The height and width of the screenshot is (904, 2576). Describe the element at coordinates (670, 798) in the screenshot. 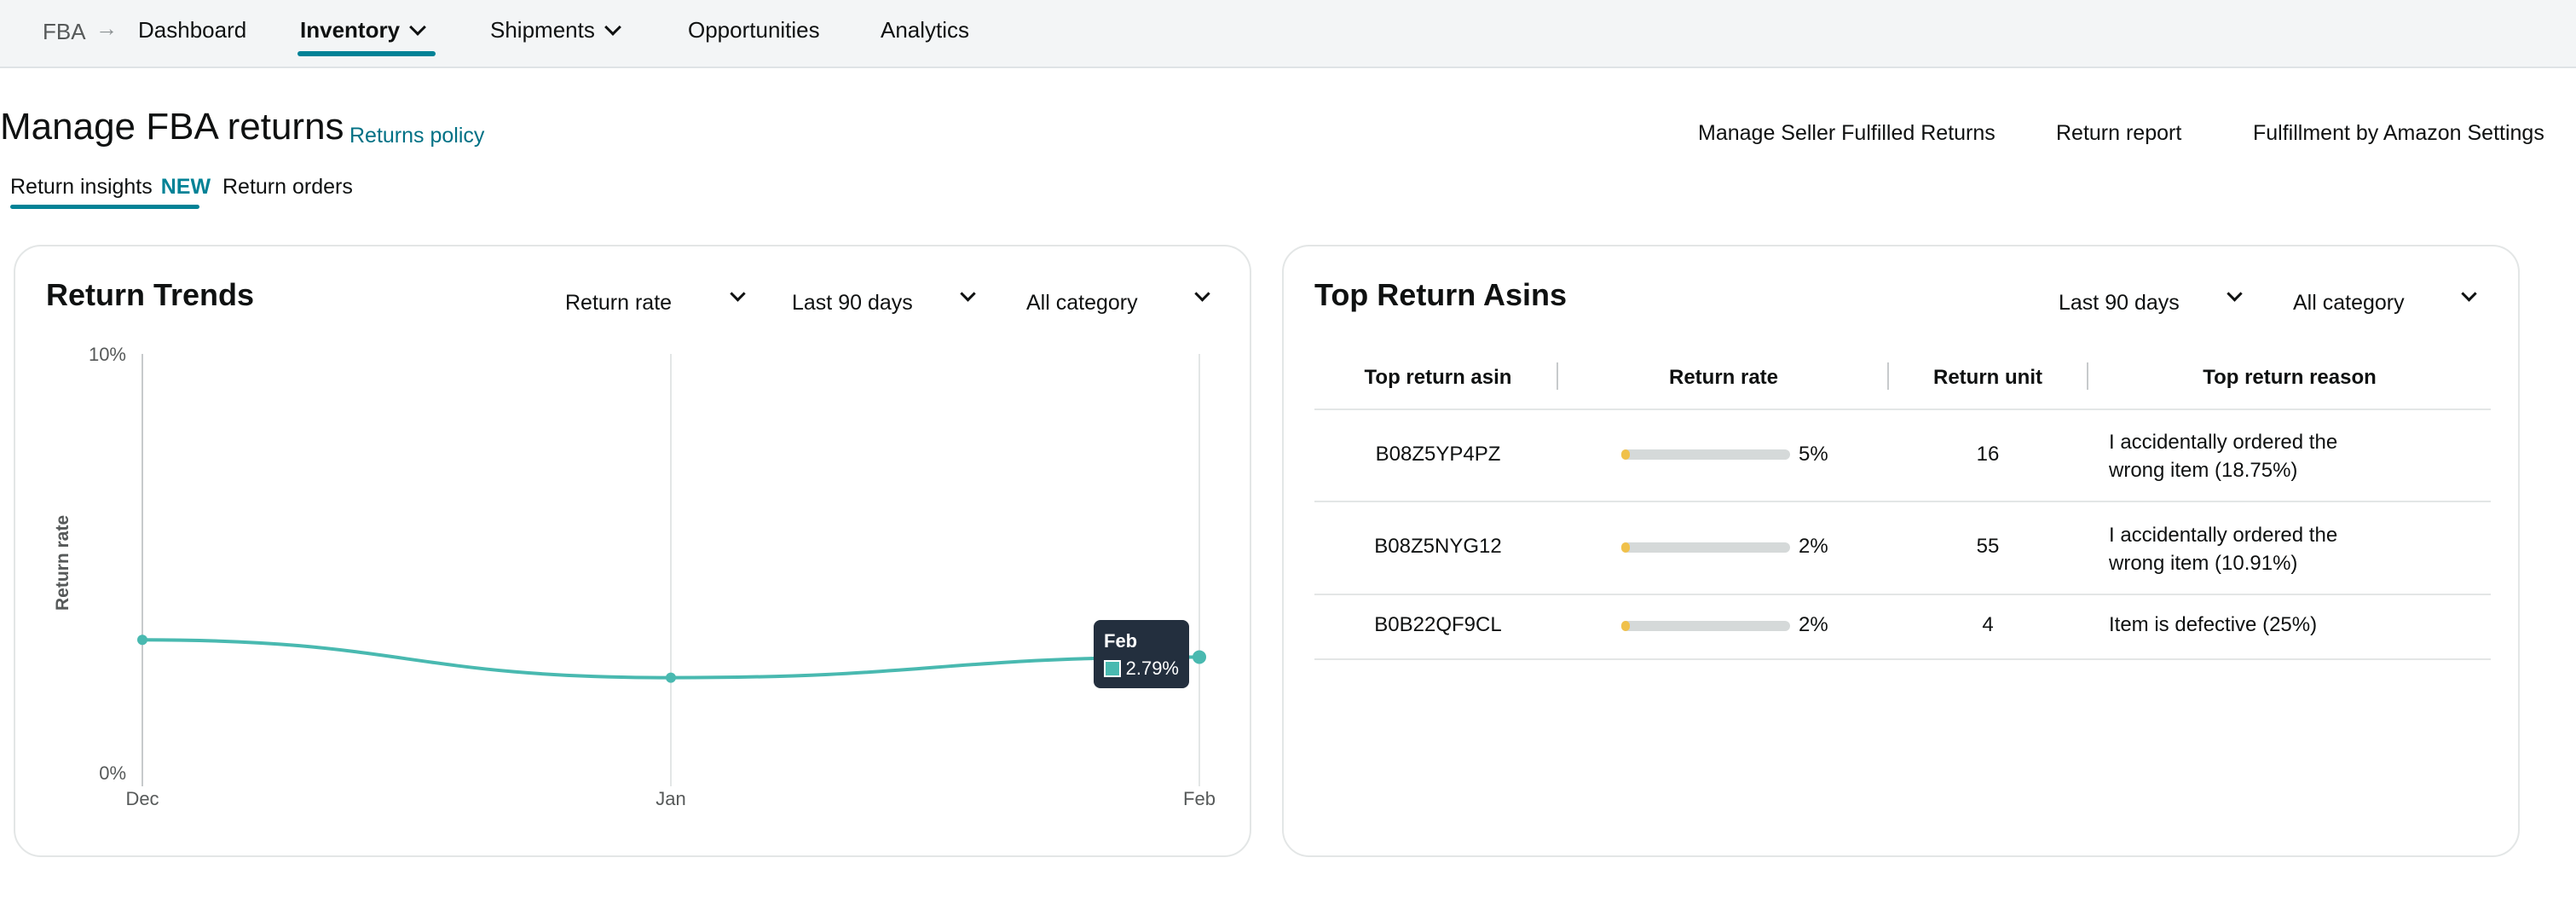

I see `x-tick-label-jan: Jan` at that location.